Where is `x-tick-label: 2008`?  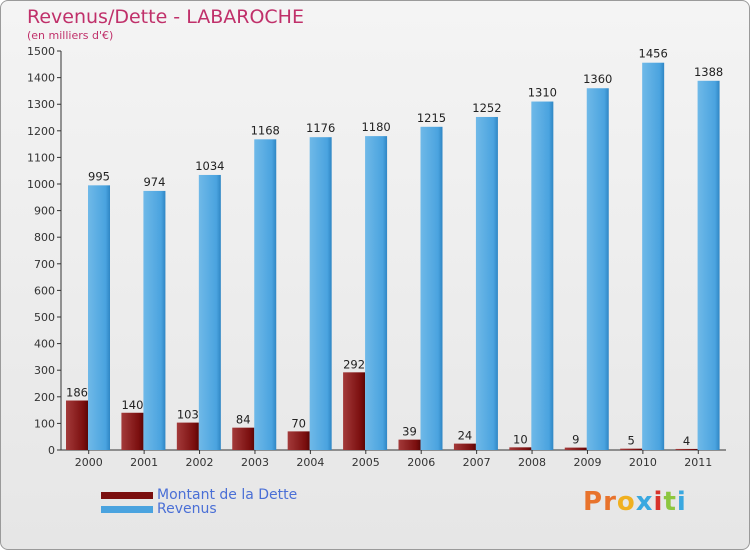
x-tick-label: 2008 is located at coordinates (532, 462).